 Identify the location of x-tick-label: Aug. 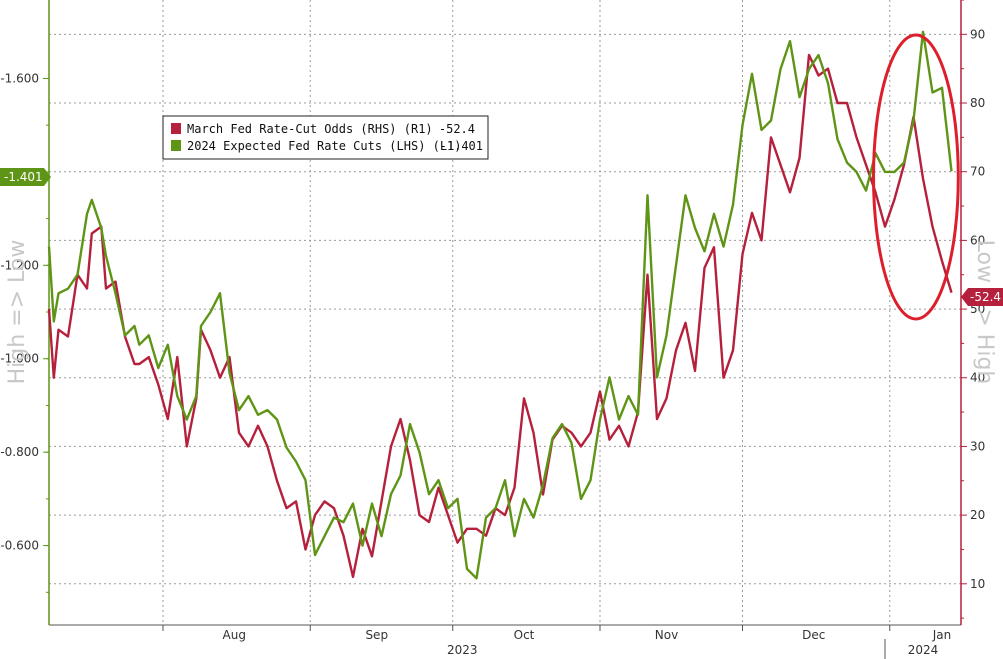
(234, 635).